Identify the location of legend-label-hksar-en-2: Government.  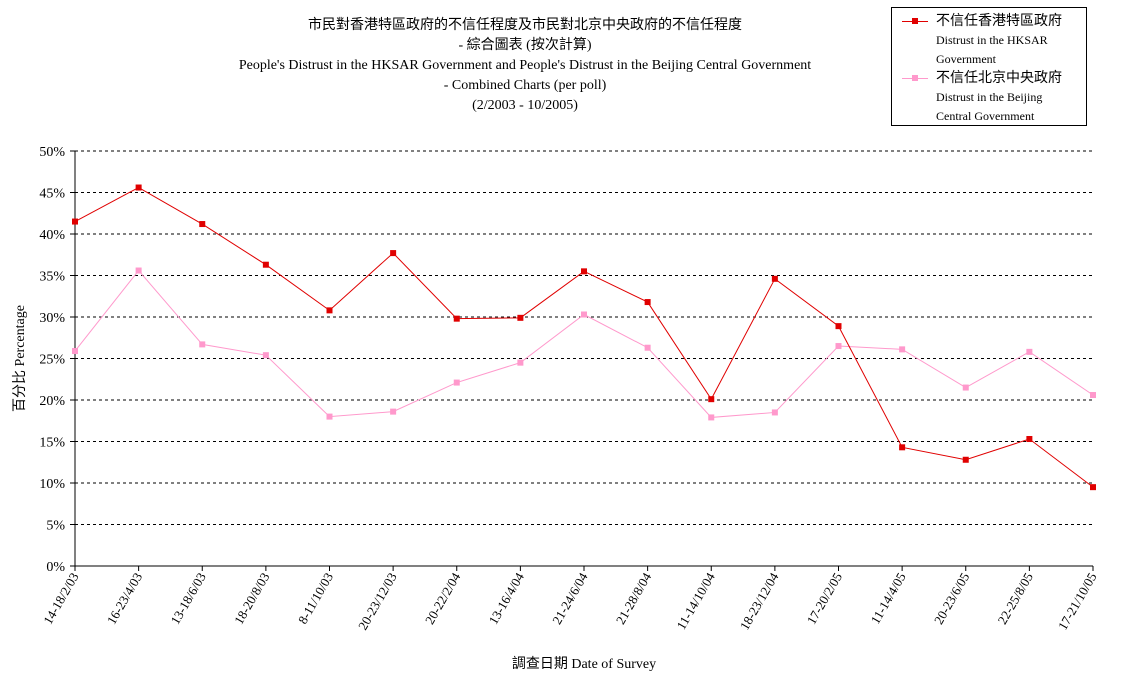
(966, 59).